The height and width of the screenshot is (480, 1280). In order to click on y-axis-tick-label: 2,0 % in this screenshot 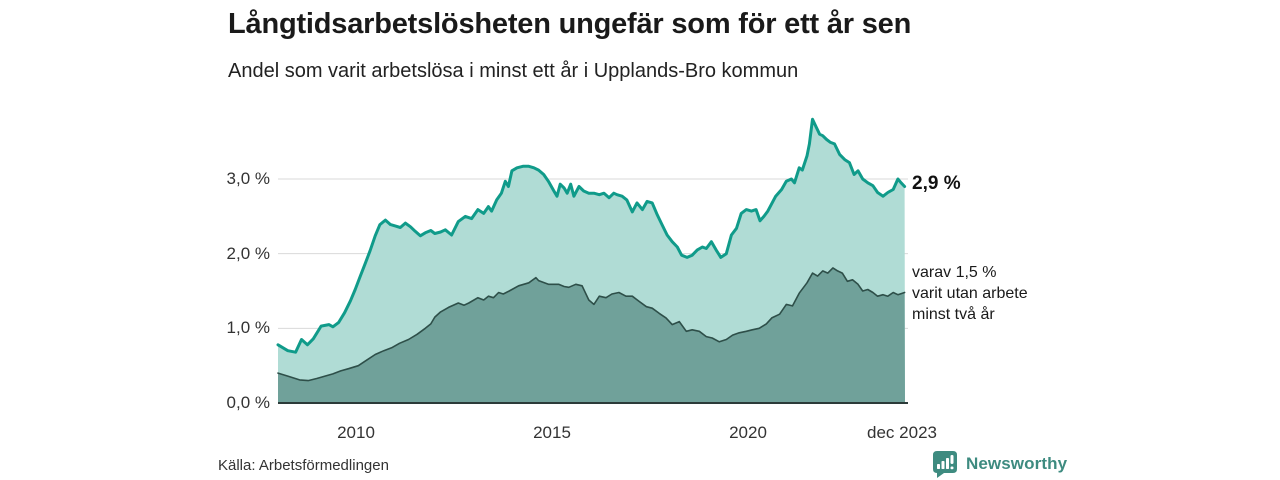, I will do `click(248, 253)`.